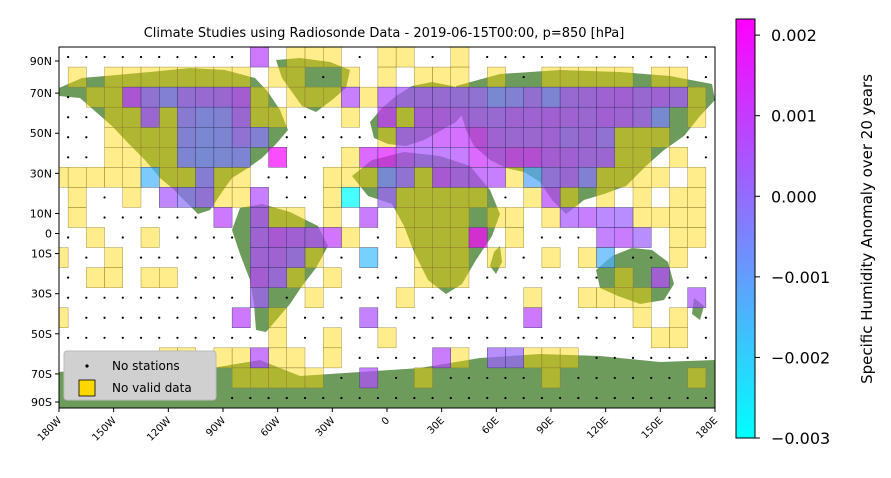  What do you see at coordinates (387, 381) in the screenshot?
I see `antarctica-shape` at bounding box center [387, 381].